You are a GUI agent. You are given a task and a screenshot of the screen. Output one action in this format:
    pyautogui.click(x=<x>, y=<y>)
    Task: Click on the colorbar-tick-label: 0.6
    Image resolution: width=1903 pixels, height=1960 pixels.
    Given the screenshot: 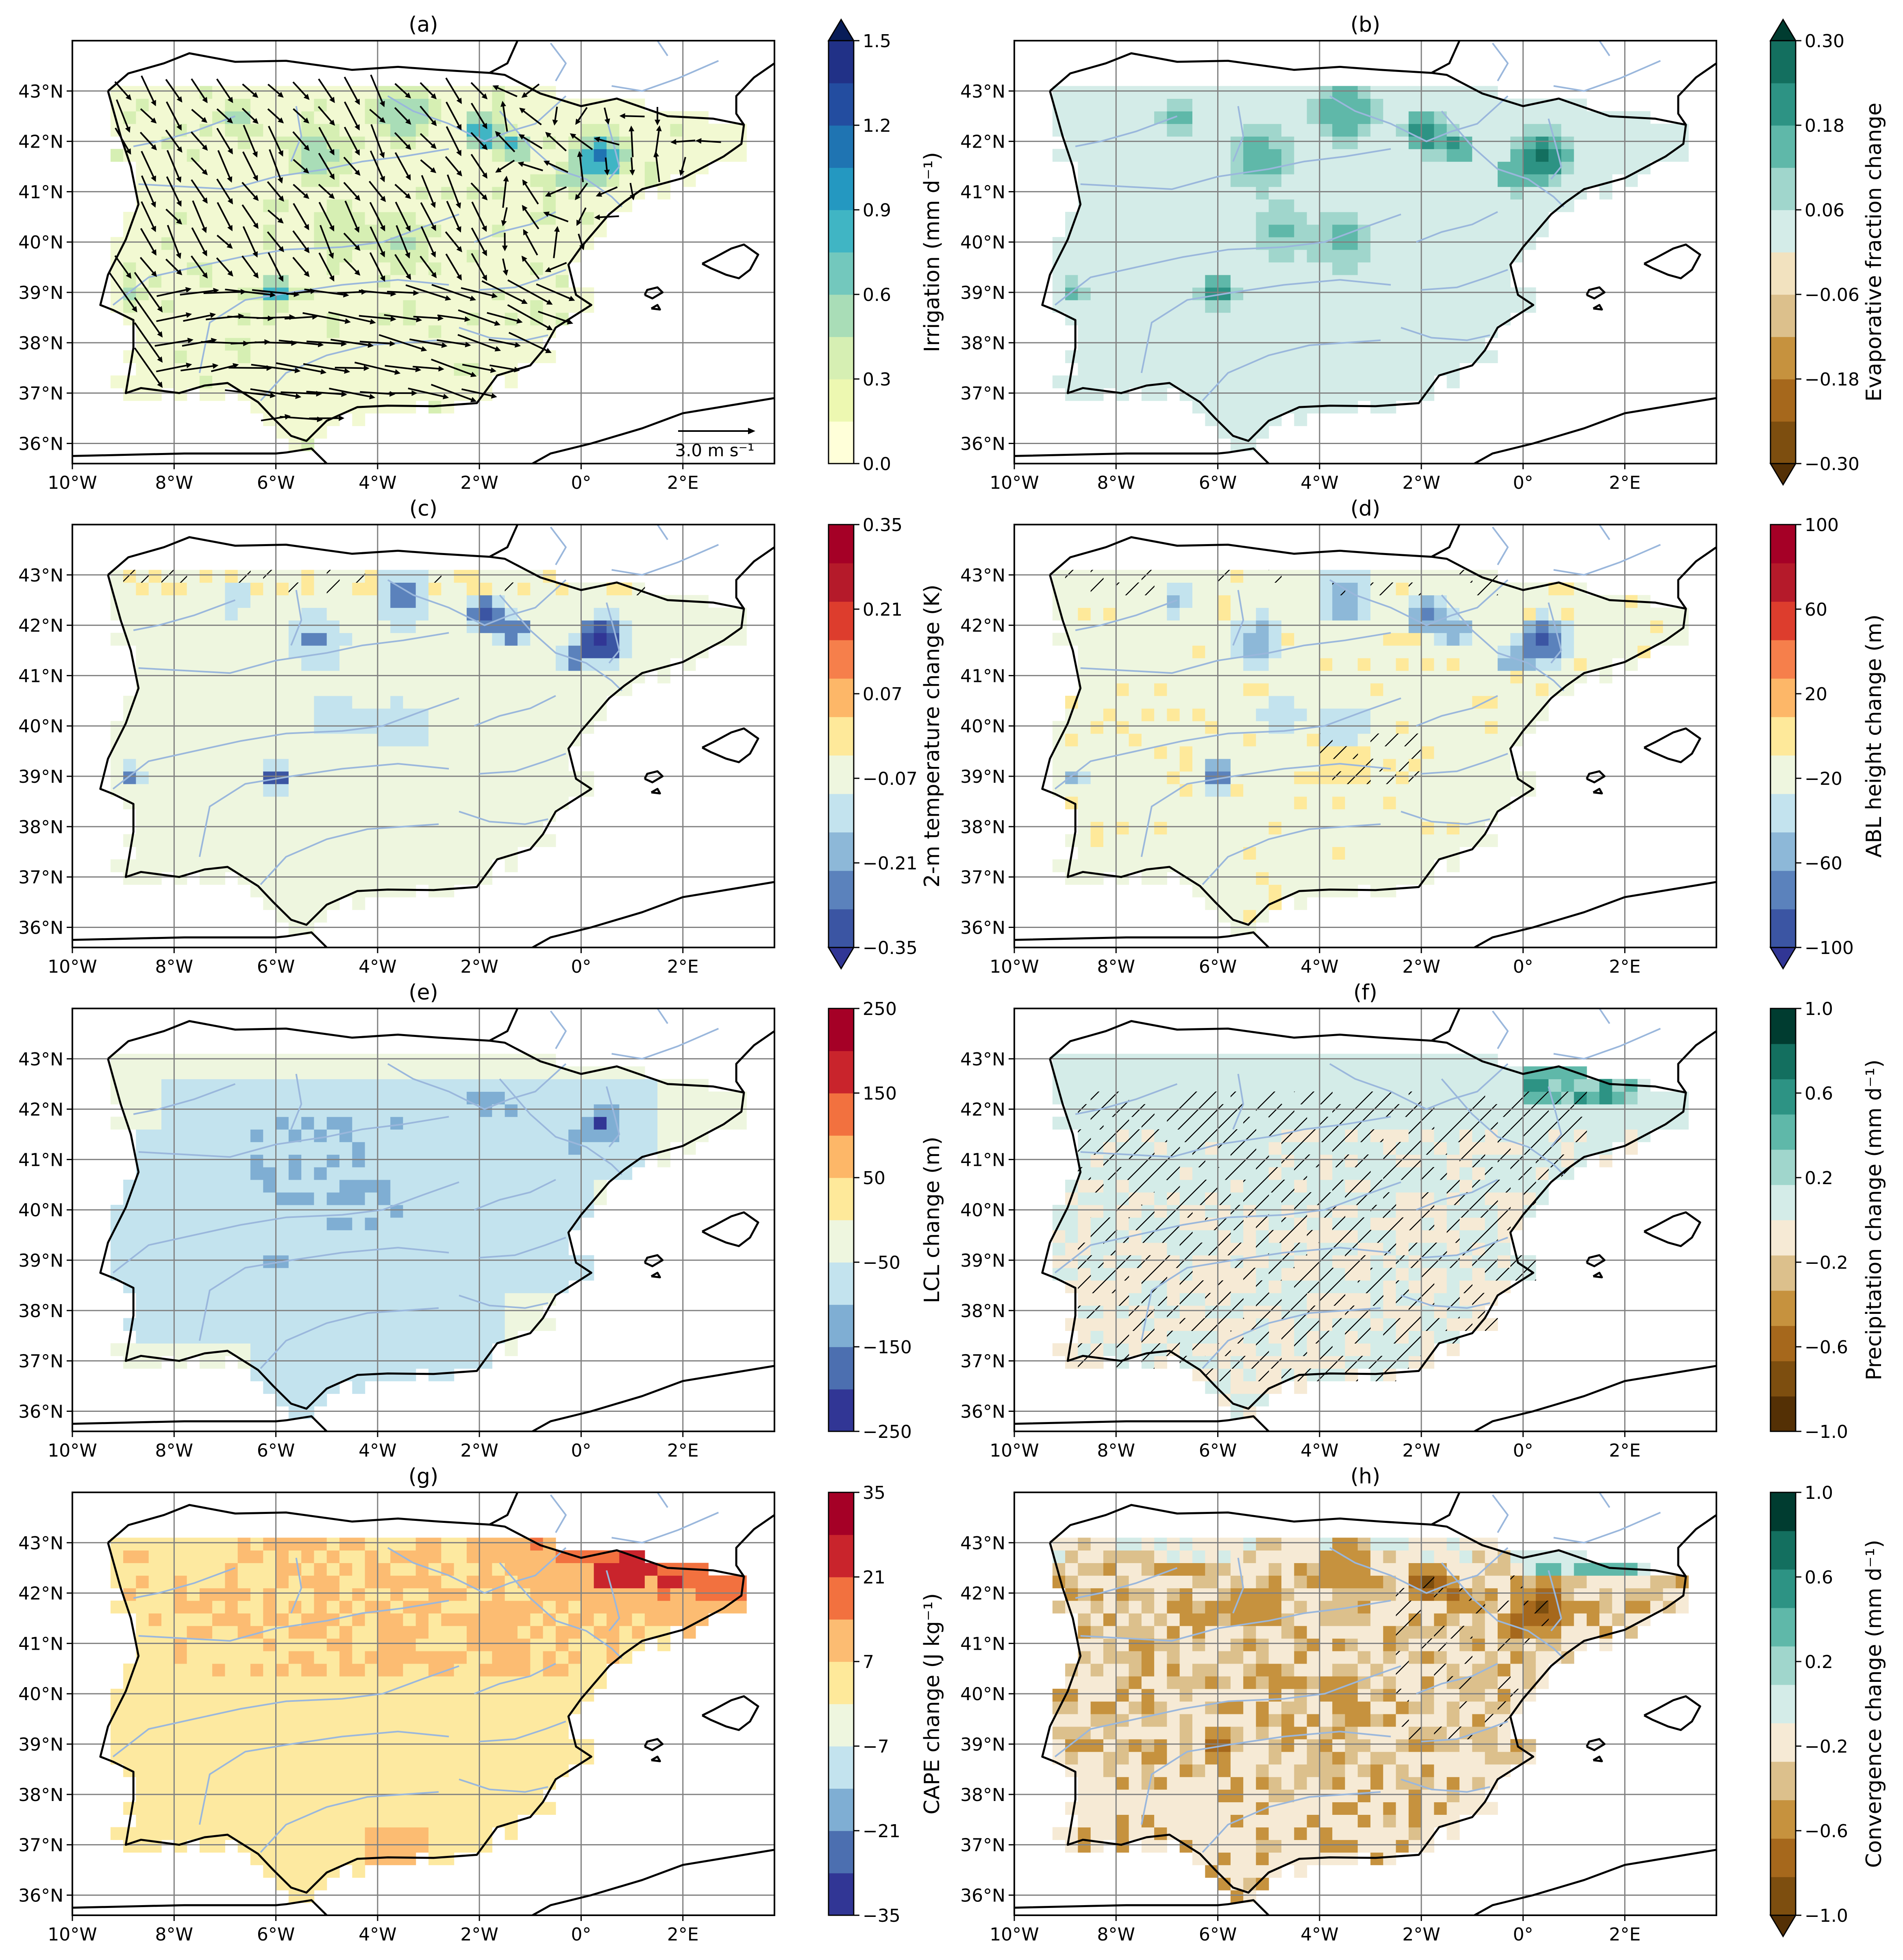 What is the action you would take?
    pyautogui.click(x=877, y=295)
    